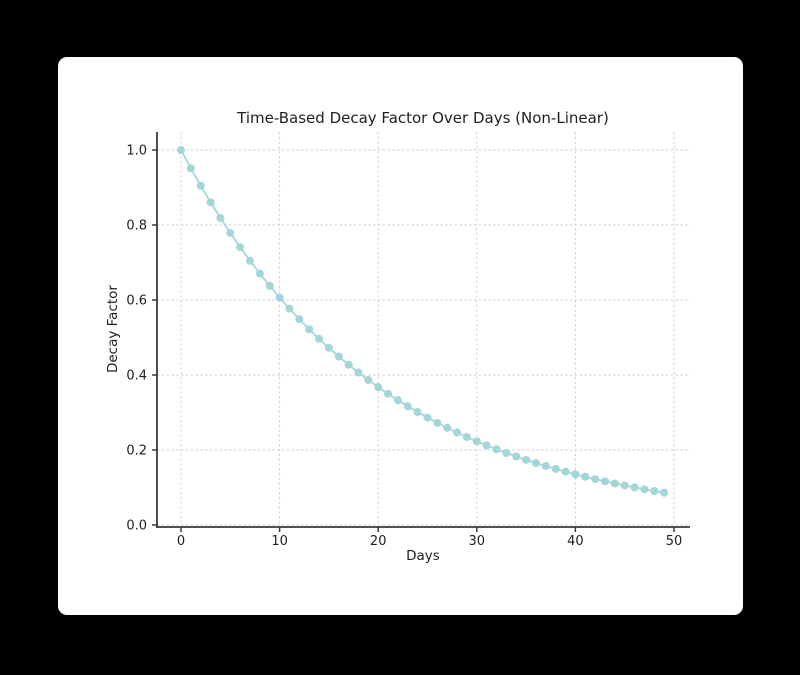  Describe the element at coordinates (674, 541) in the screenshot. I see `x-tick-label: 50` at that location.